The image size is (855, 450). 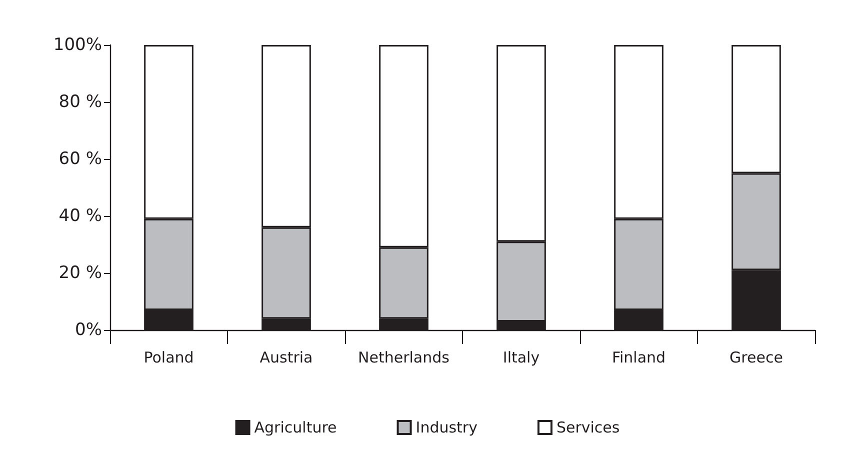 I want to click on y-tick-label: 100%, so click(x=77, y=45).